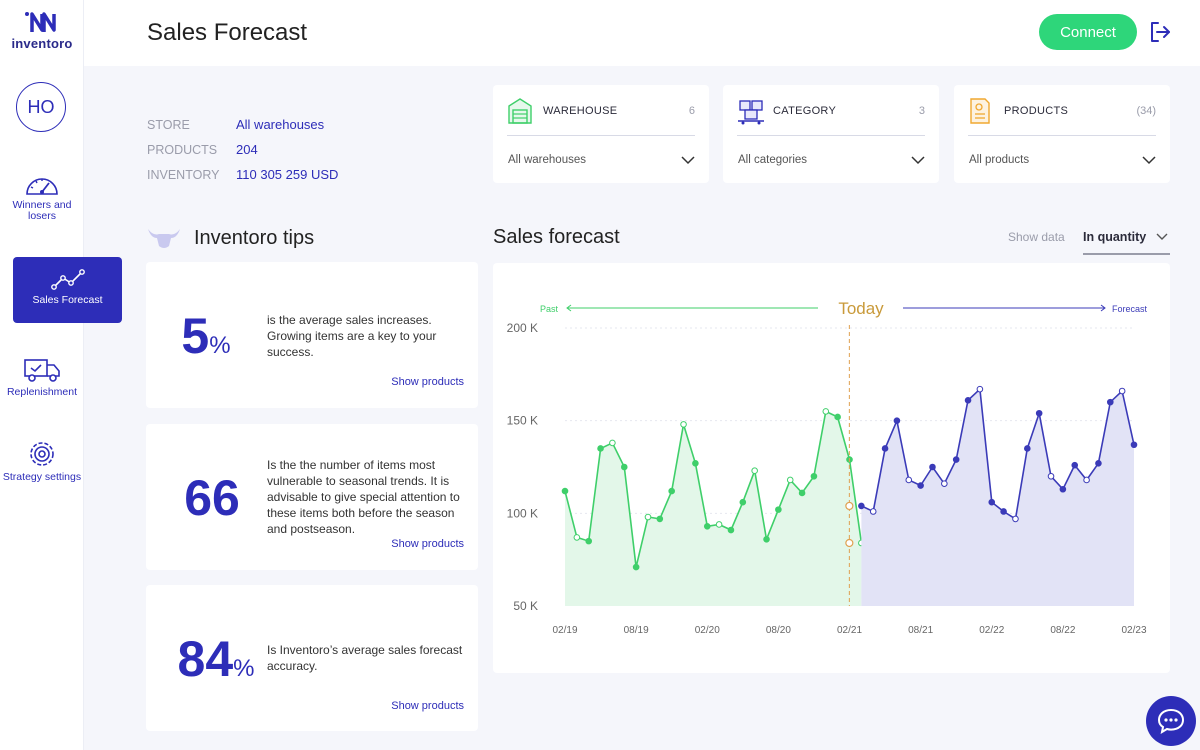 The height and width of the screenshot is (750, 1200). Describe the element at coordinates (520, 111) in the screenshot. I see `warehouse-icon` at that location.